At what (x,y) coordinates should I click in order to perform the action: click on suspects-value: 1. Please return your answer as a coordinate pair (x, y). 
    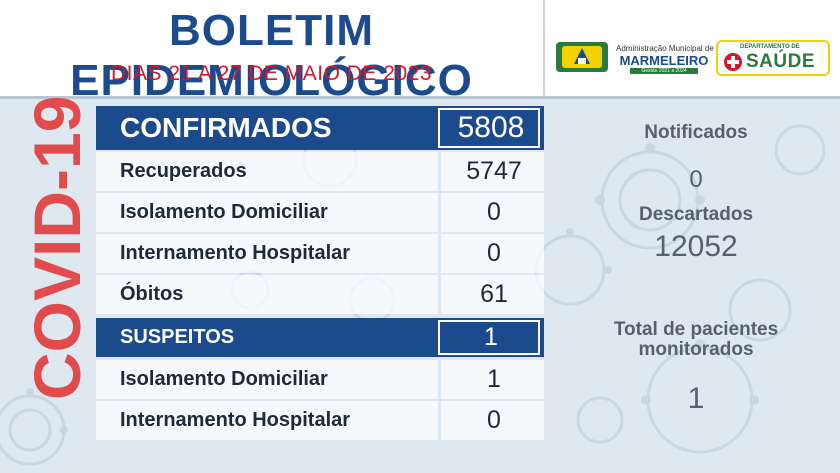
    Looking at the image, I should click on (491, 337).